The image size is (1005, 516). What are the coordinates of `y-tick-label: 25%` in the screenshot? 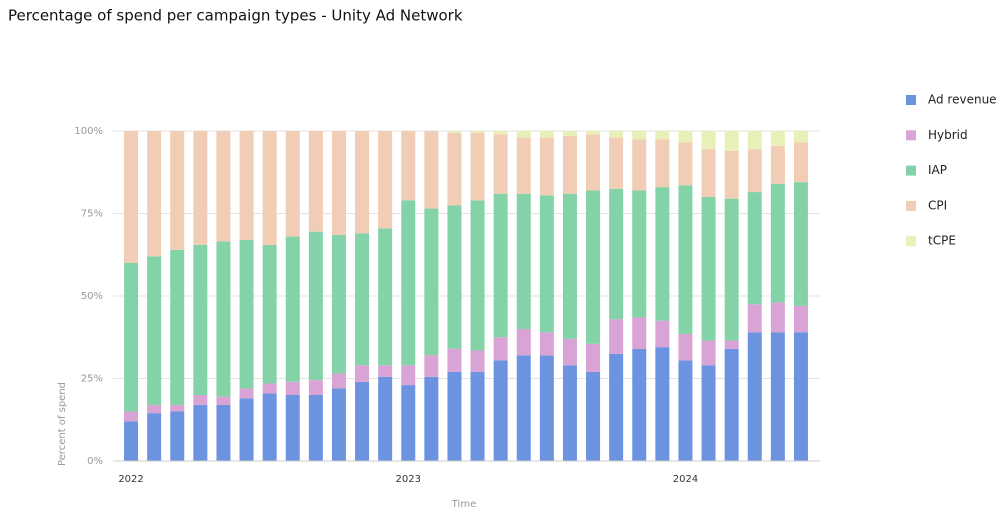 It's located at (92, 379).